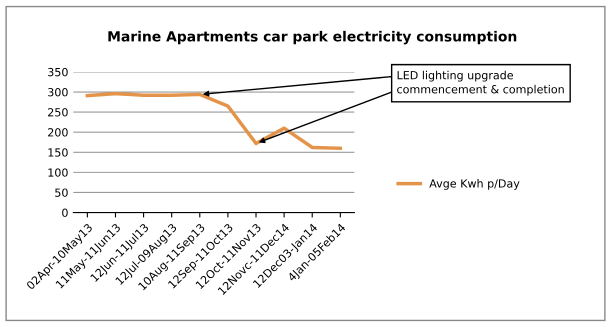 The image size is (611, 327). What do you see at coordinates (58, 172) in the screenshot?
I see `y-tick-label: 100` at bounding box center [58, 172].